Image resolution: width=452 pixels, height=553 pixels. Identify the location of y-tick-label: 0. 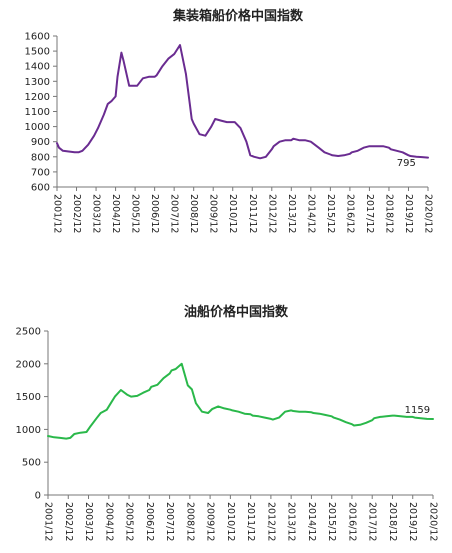
(38, 496).